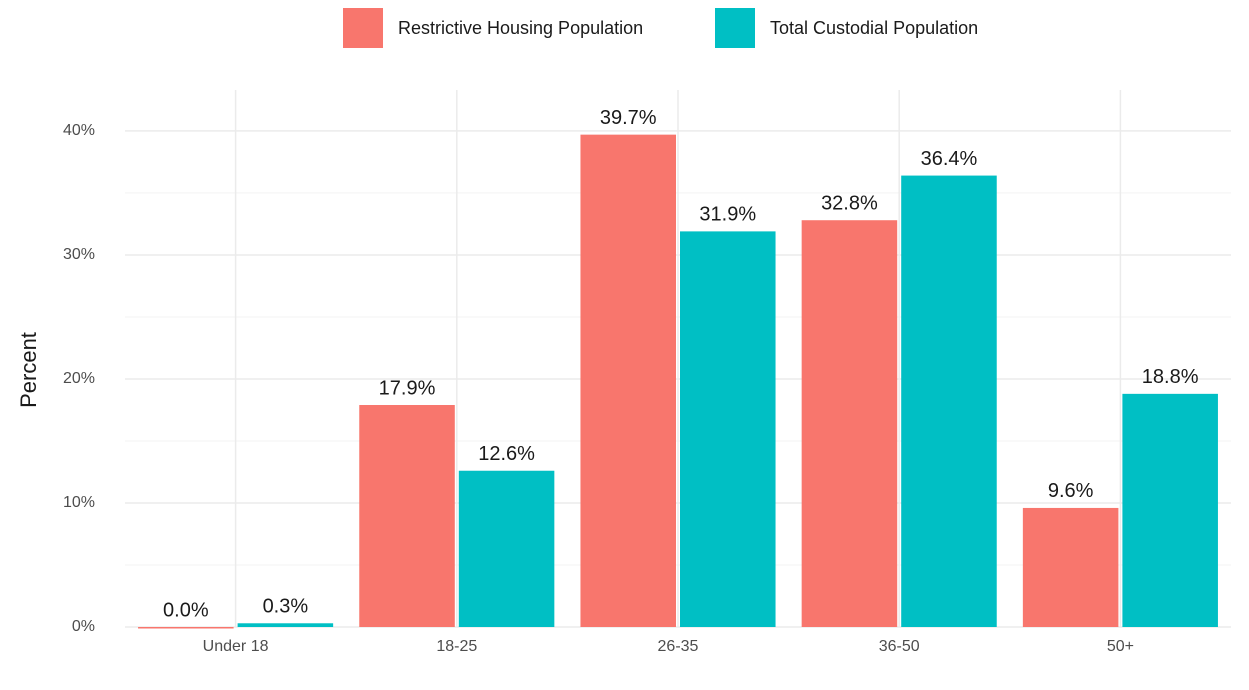  What do you see at coordinates (1120, 646) in the screenshot?
I see `x-tick-label: 50+` at bounding box center [1120, 646].